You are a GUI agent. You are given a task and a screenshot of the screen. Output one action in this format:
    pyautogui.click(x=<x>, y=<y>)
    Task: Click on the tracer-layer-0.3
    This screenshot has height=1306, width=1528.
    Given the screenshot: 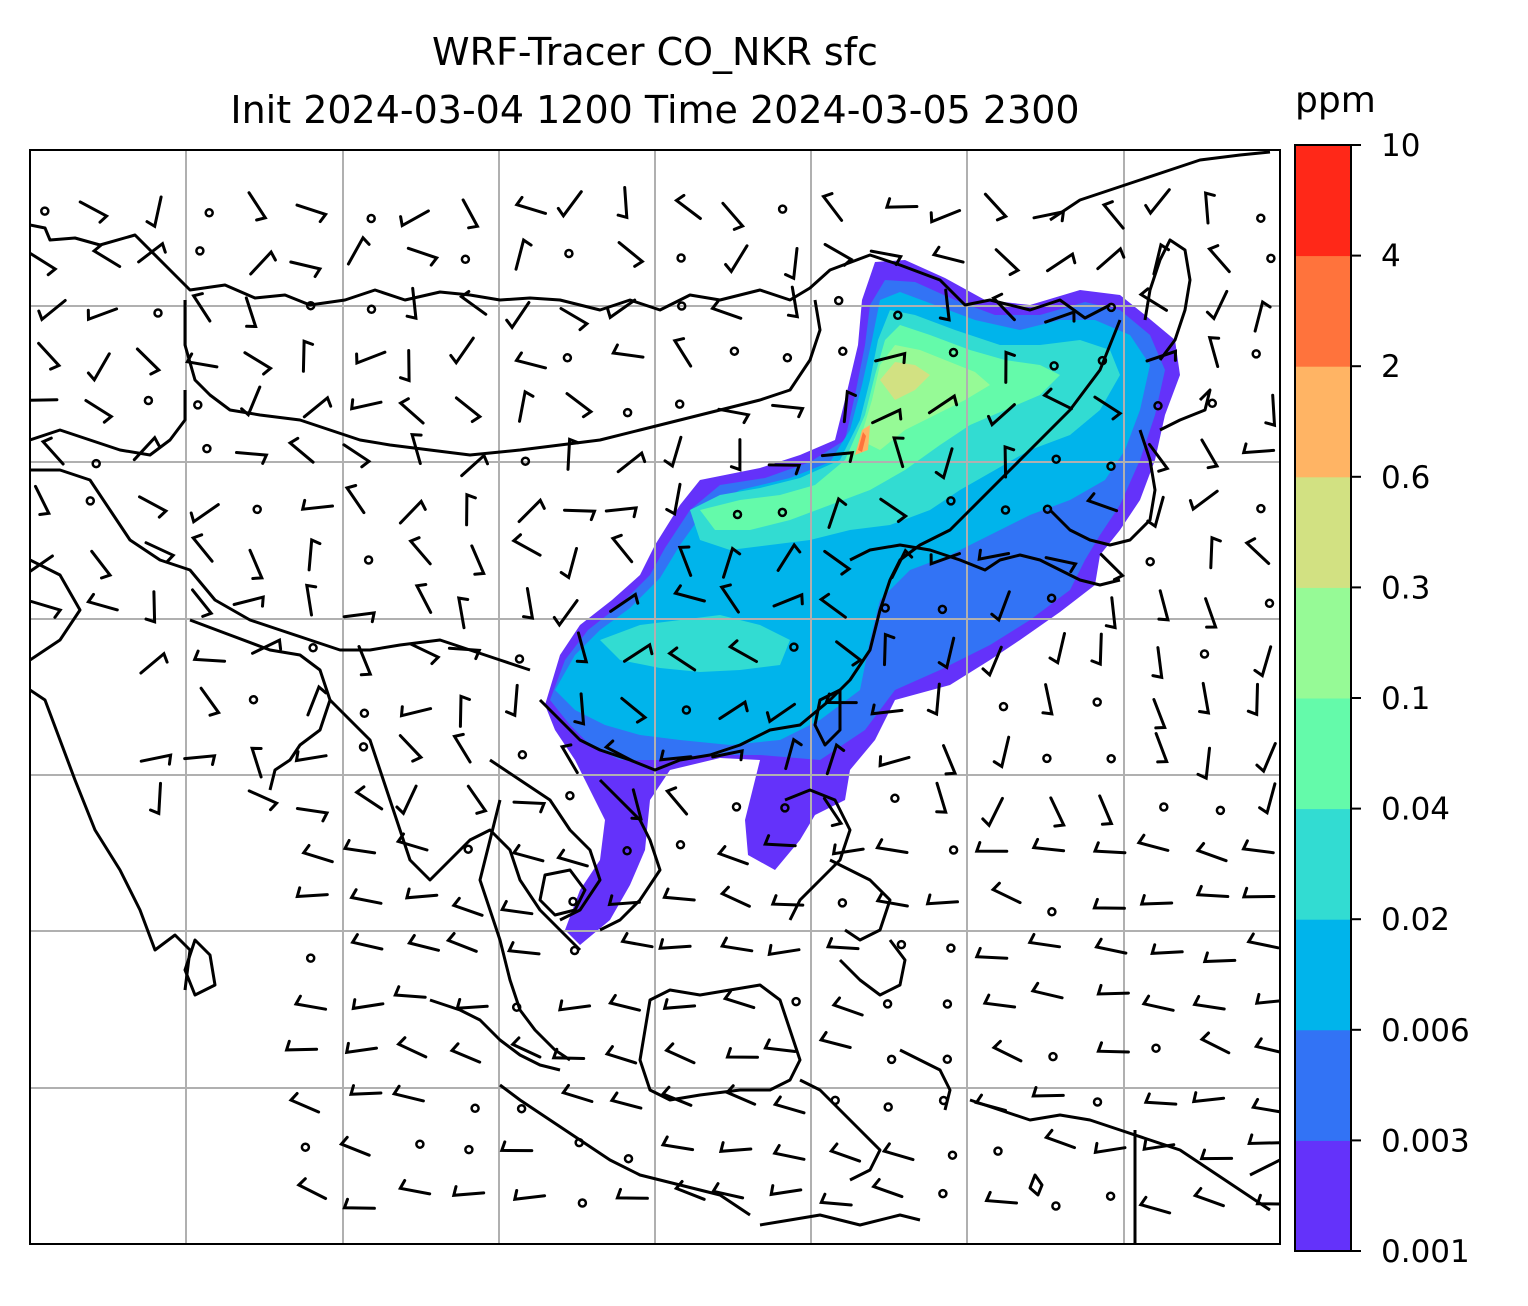 What is the action you would take?
    pyautogui.click(x=905, y=381)
    